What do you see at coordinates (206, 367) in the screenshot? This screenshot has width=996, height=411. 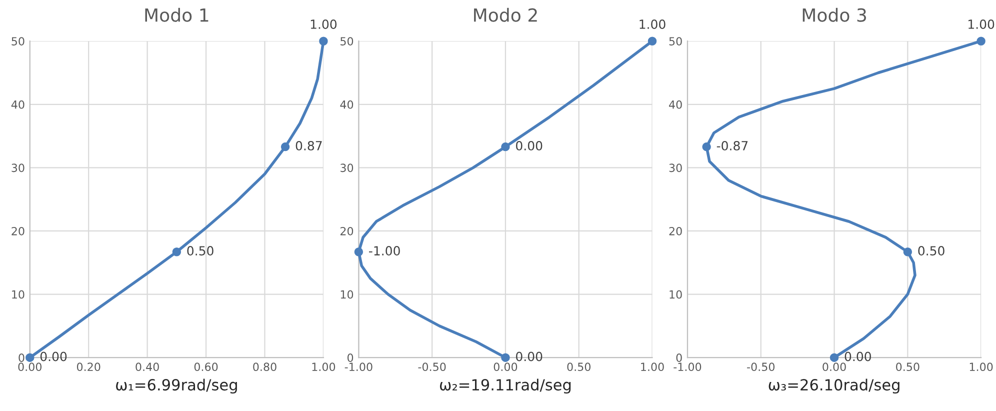 I see `x-tick-label: 0.60` at bounding box center [206, 367].